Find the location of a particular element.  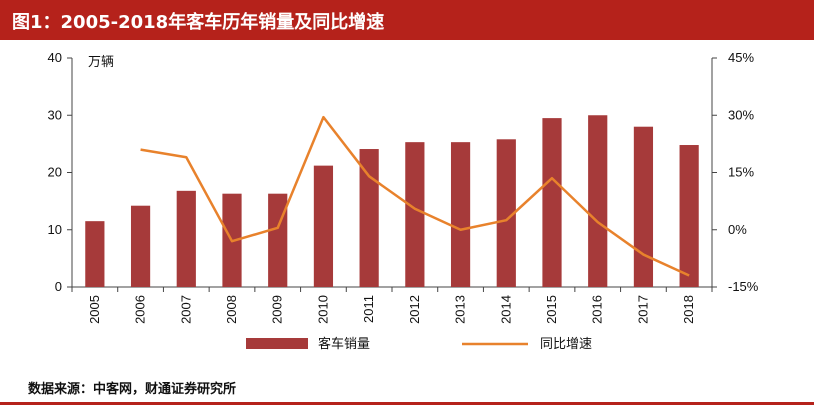

y-tick-label-right: 0% is located at coordinates (737, 229).